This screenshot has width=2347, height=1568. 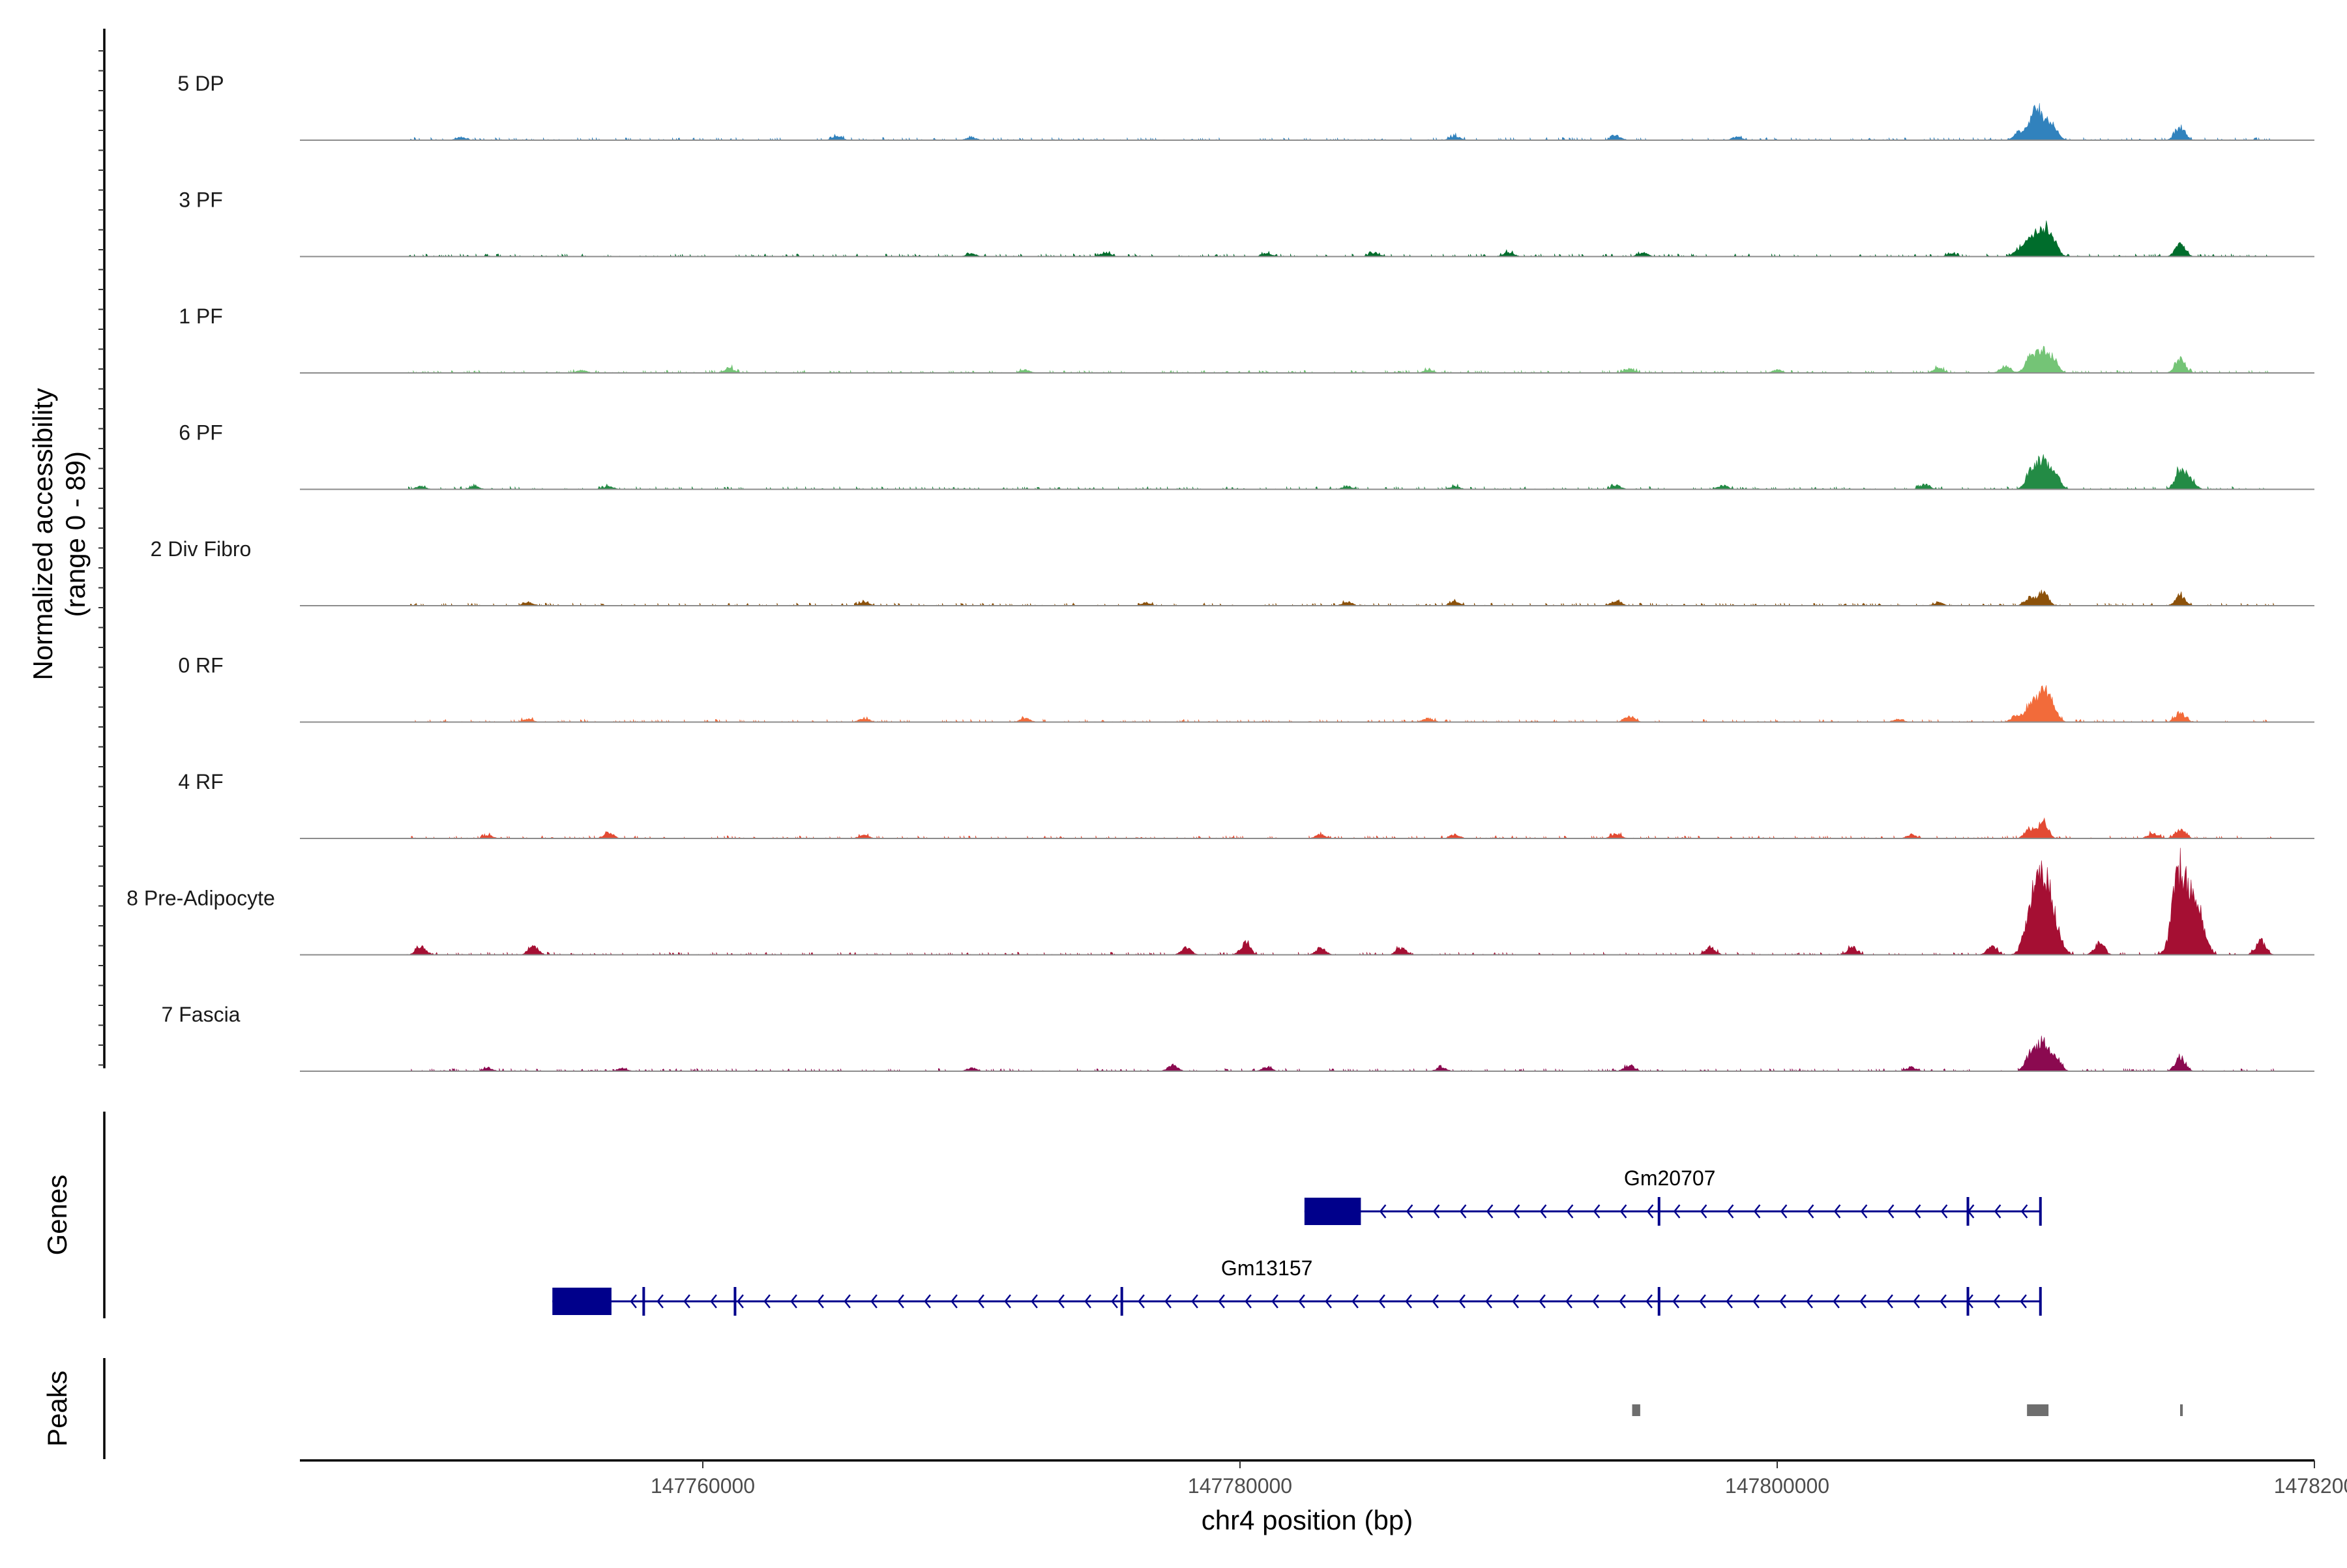 What do you see at coordinates (201, 549) in the screenshot?
I see `track-label: 2 Div Fibro` at bounding box center [201, 549].